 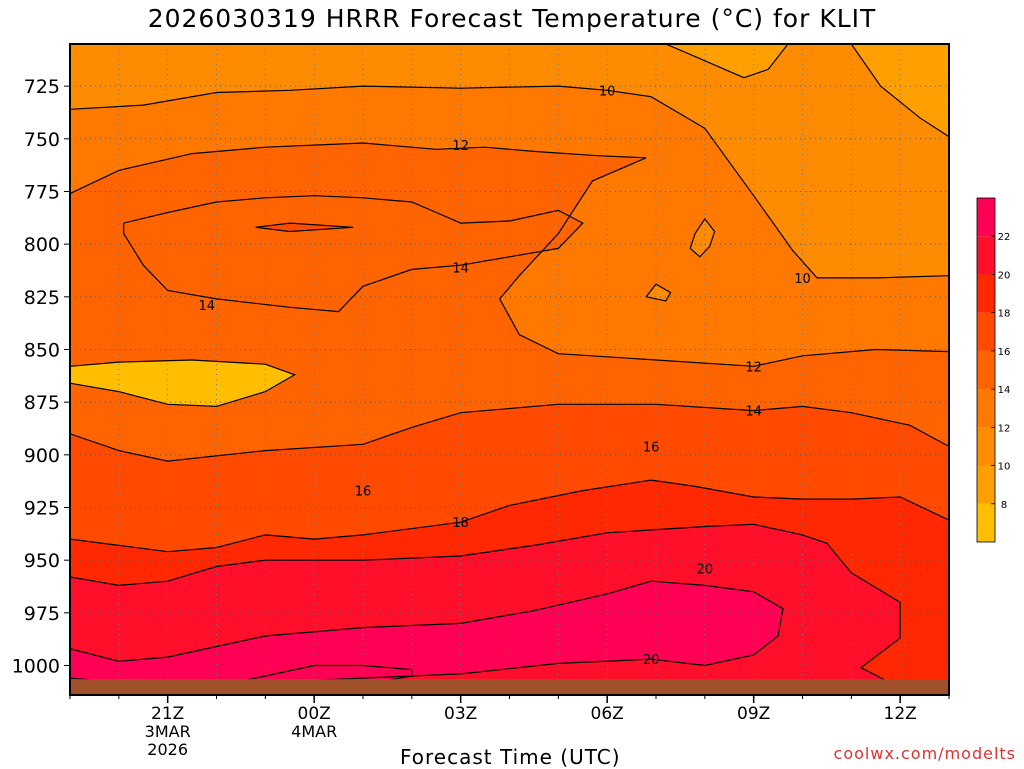 What do you see at coordinates (42, 245) in the screenshot?
I see `y-tick-label: 800` at bounding box center [42, 245].